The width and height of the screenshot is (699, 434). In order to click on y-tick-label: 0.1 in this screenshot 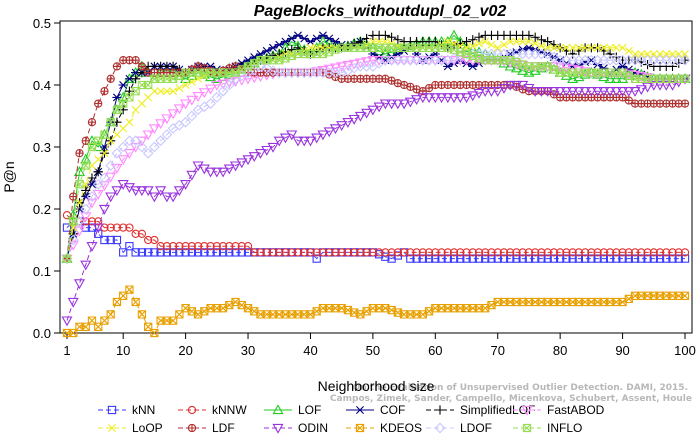, I will do `click(42, 271)`.